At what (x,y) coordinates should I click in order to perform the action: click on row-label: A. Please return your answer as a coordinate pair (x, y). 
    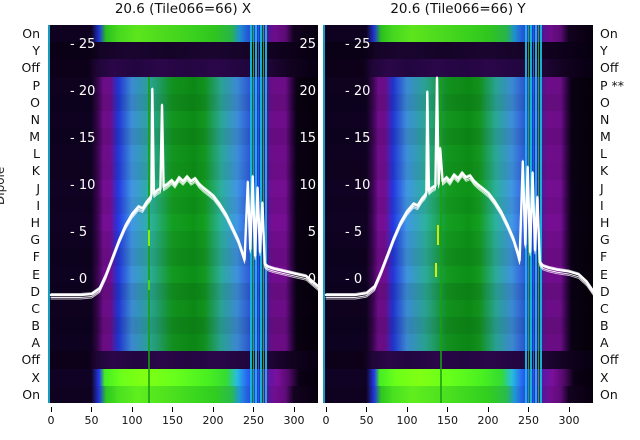
    Looking at the image, I should click on (604, 343).